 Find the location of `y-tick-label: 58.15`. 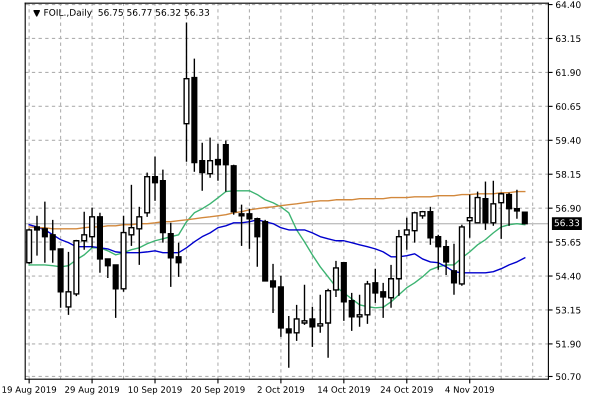

y-tick-label: 58.15 is located at coordinates (568, 174).